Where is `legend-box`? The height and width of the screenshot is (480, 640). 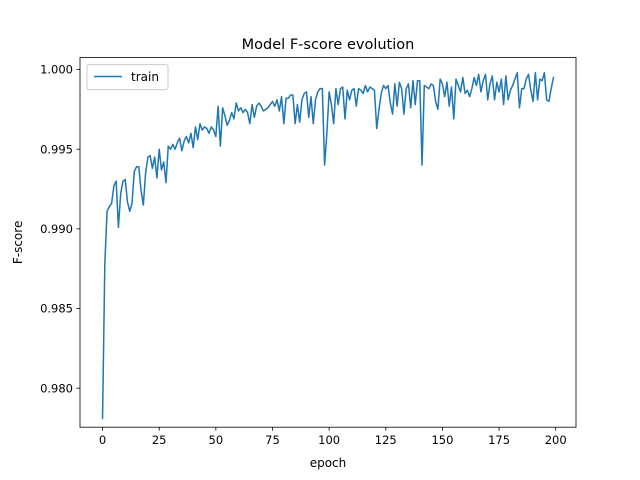
legend-box is located at coordinates (127, 77).